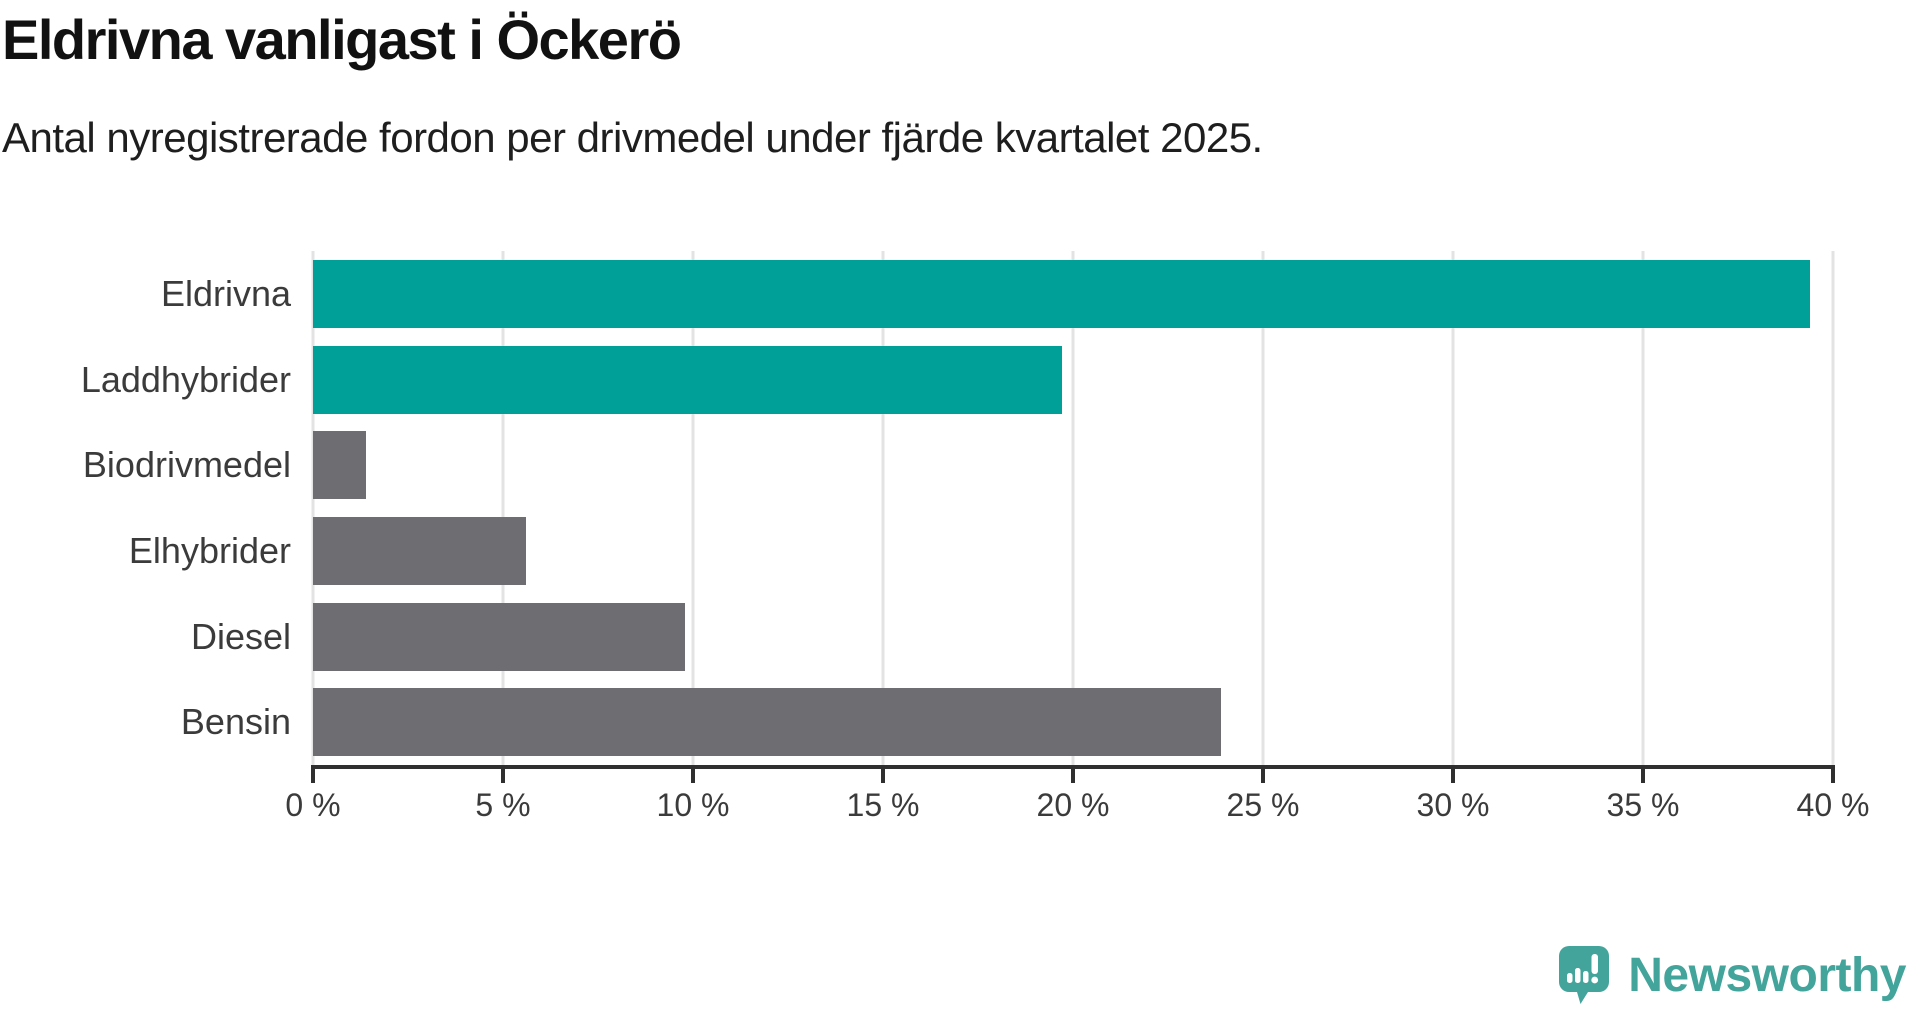  I want to click on bar-diesel, so click(499, 637).